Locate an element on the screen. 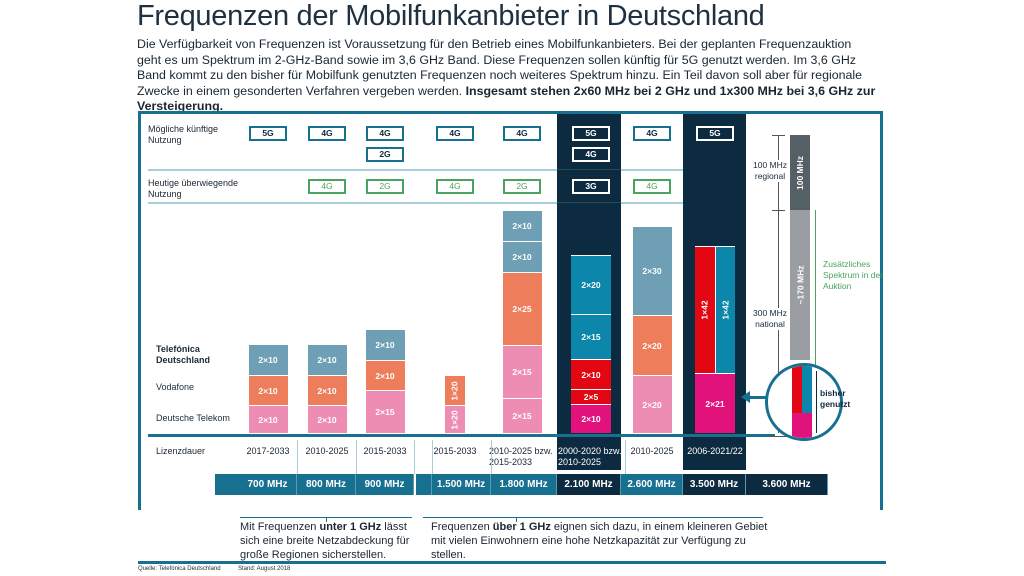 Image resolution: width=1024 pixels, height=576 pixels. bar-segment-vodafone: 2×25 is located at coordinates (522, 308).